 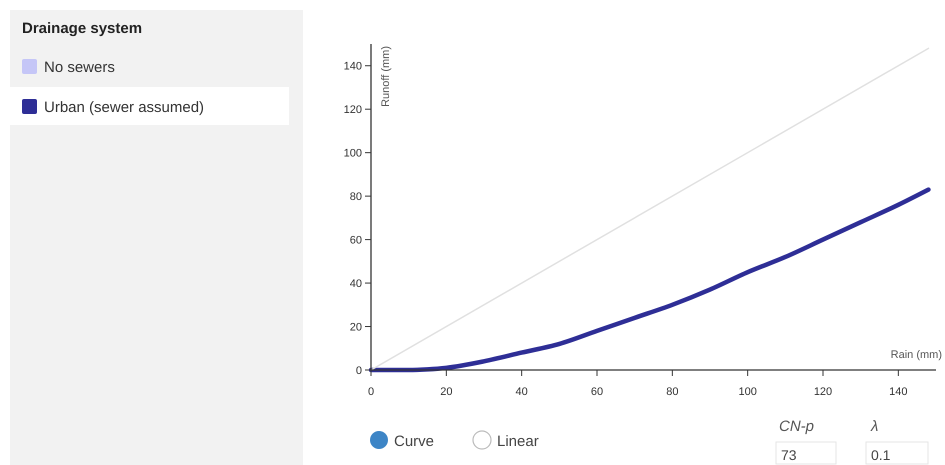 I want to click on y-tick-label: 60, so click(x=356, y=240).